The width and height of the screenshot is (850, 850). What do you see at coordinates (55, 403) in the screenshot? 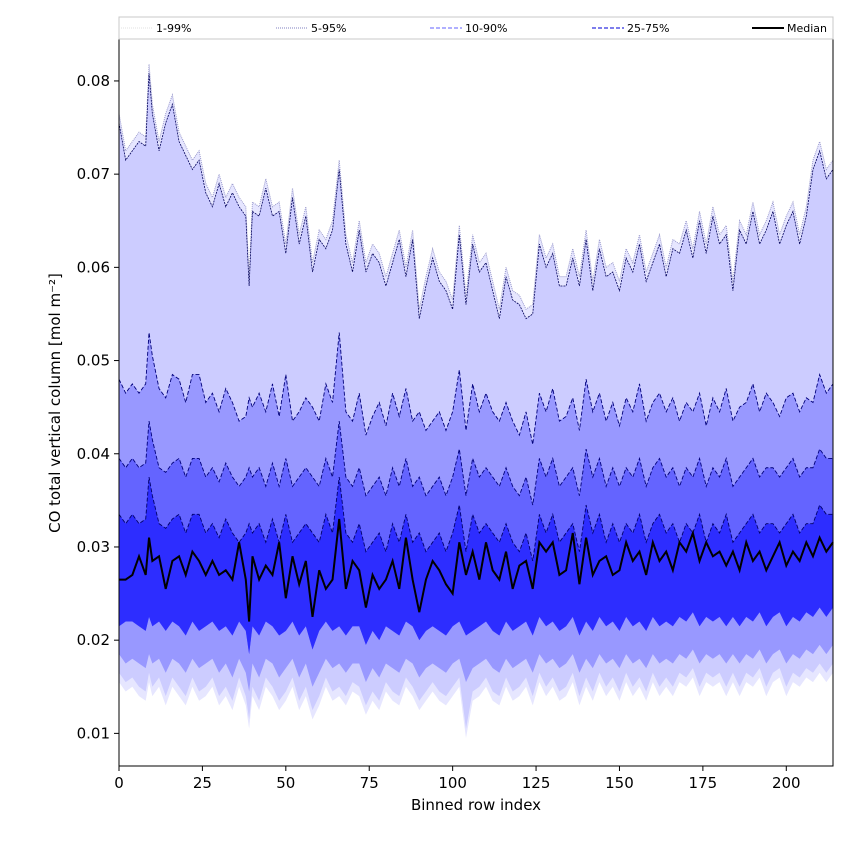
I see `y-axis-label: CO total vertical column [mol m⁻²]` at bounding box center [55, 403].